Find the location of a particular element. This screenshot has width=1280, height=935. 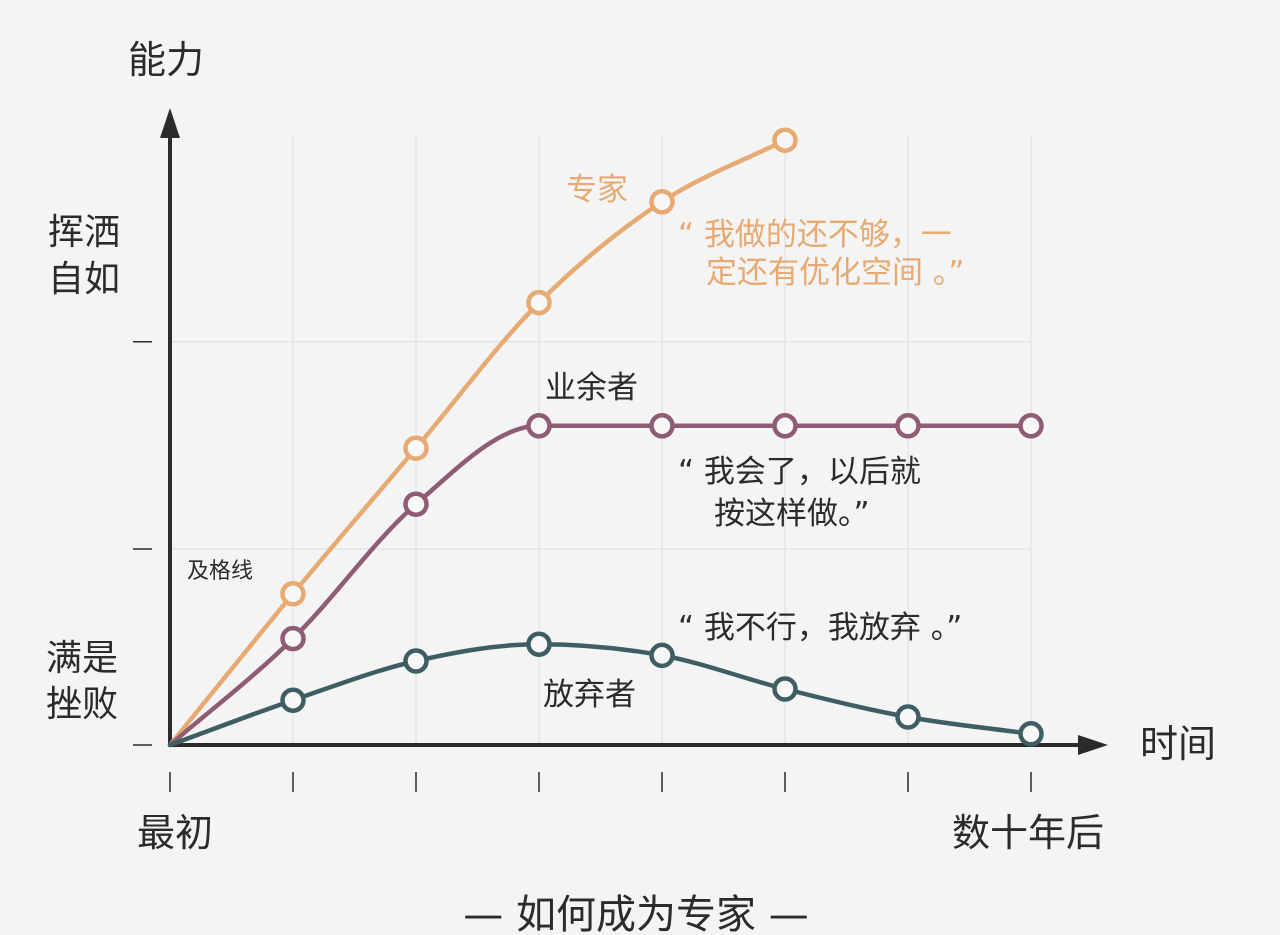

series-quote: “ 我做的还不够，一 is located at coordinates (815, 235).